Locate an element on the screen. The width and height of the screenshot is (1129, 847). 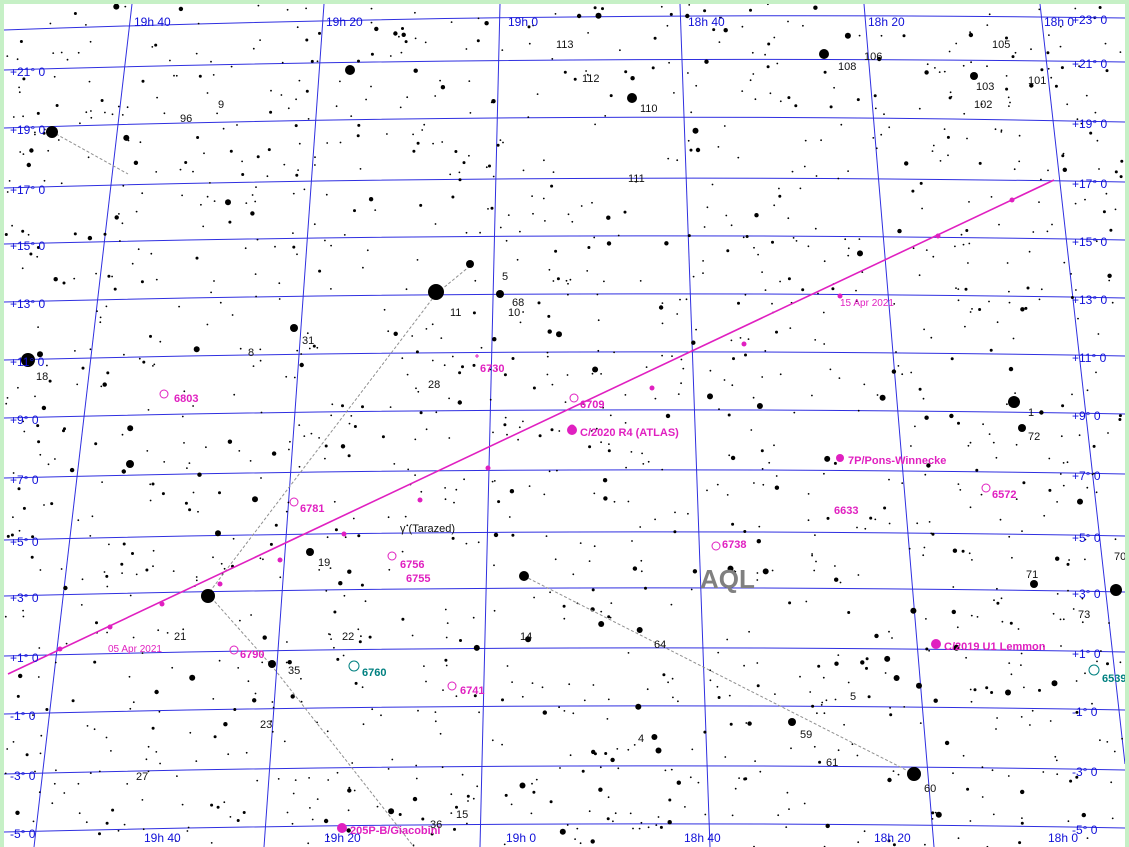
svg-text: 18h 0 is located at coordinates (1063, 838).